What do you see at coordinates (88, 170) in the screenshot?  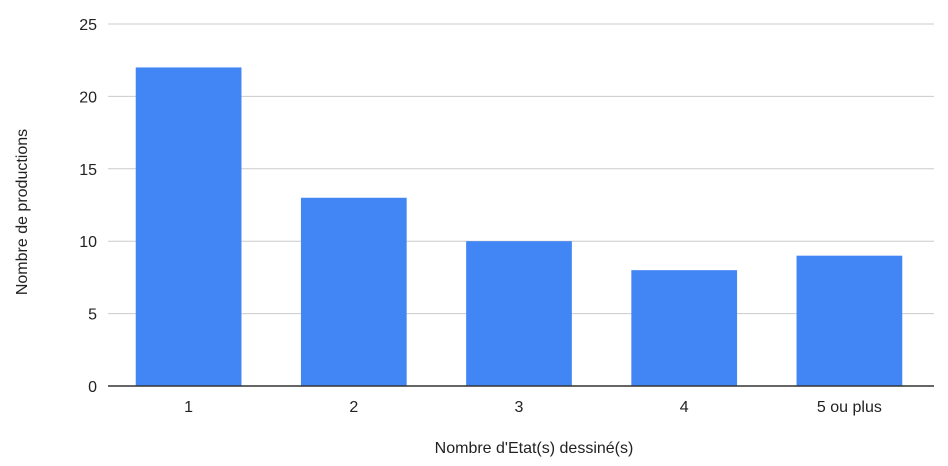 I see `y-tick-label: 15` at bounding box center [88, 170].